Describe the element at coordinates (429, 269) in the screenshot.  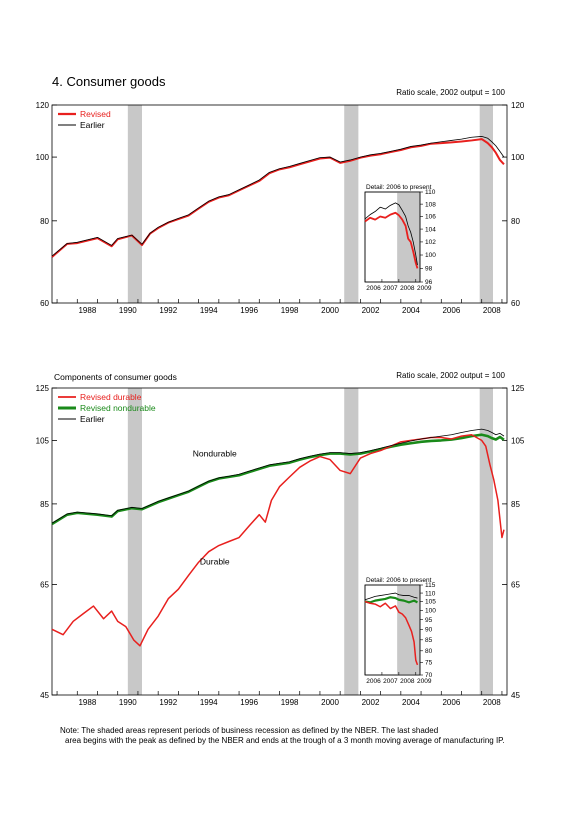
I see `inset-y-tick-label: 98` at that location.